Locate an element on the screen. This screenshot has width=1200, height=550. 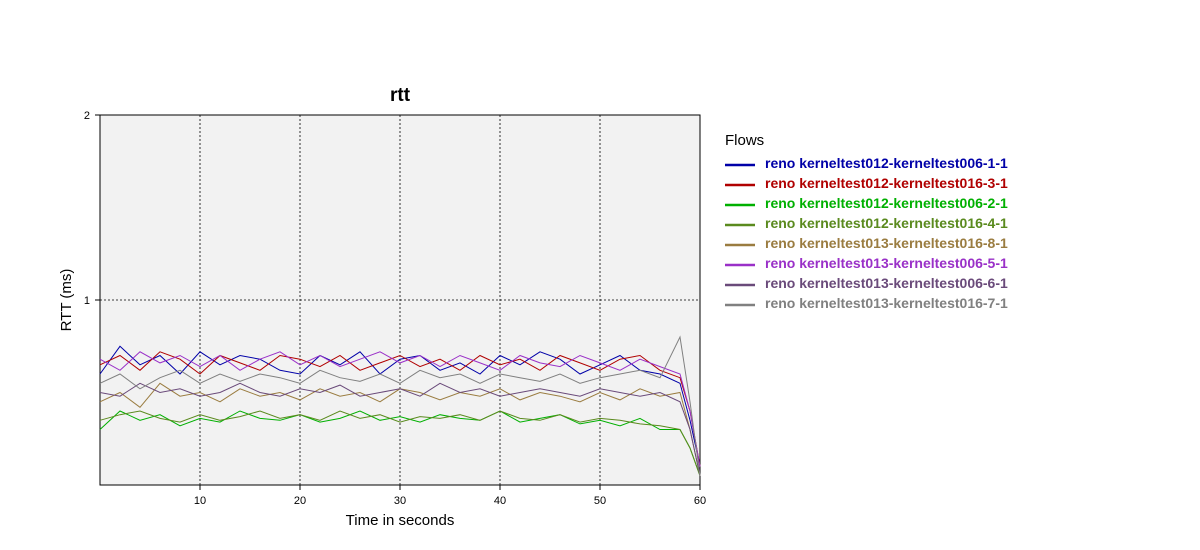
legend-entry: reno kerneltest012-kerneltest016-4-1 is located at coordinates (886, 223).